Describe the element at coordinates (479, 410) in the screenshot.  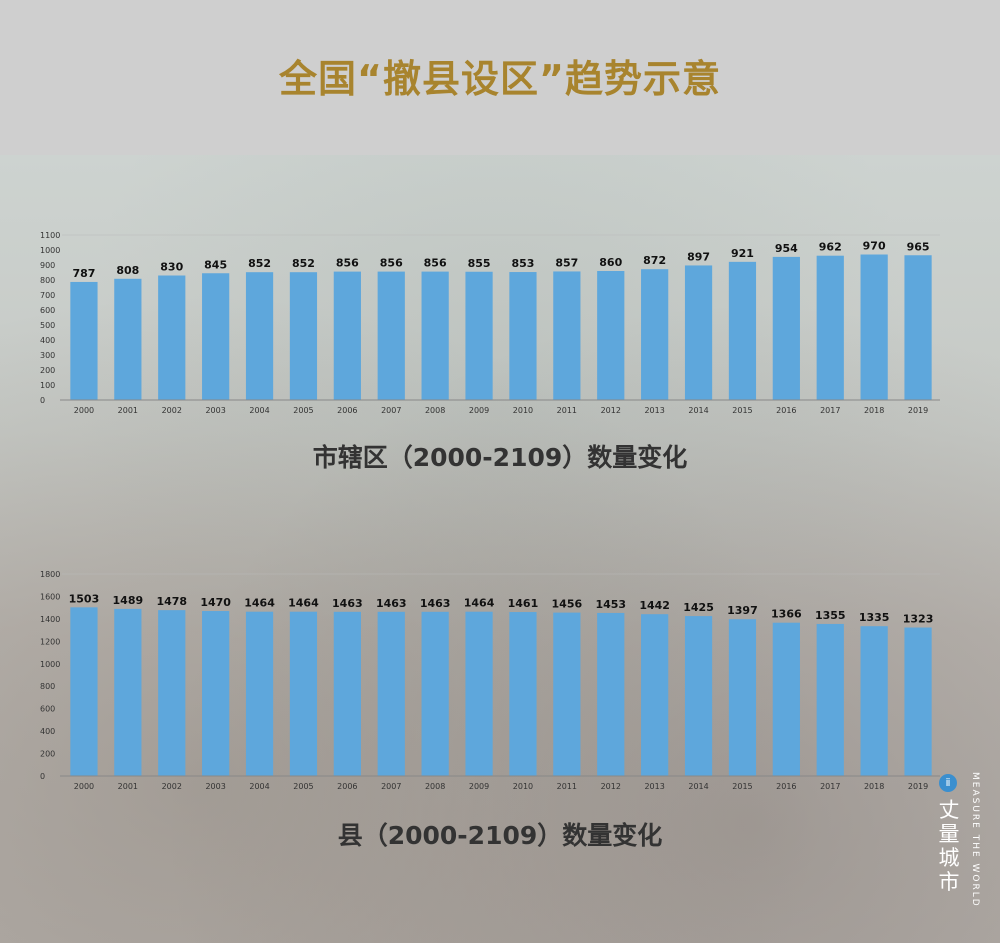
I see `district-x-tick-label: 2009` at that location.